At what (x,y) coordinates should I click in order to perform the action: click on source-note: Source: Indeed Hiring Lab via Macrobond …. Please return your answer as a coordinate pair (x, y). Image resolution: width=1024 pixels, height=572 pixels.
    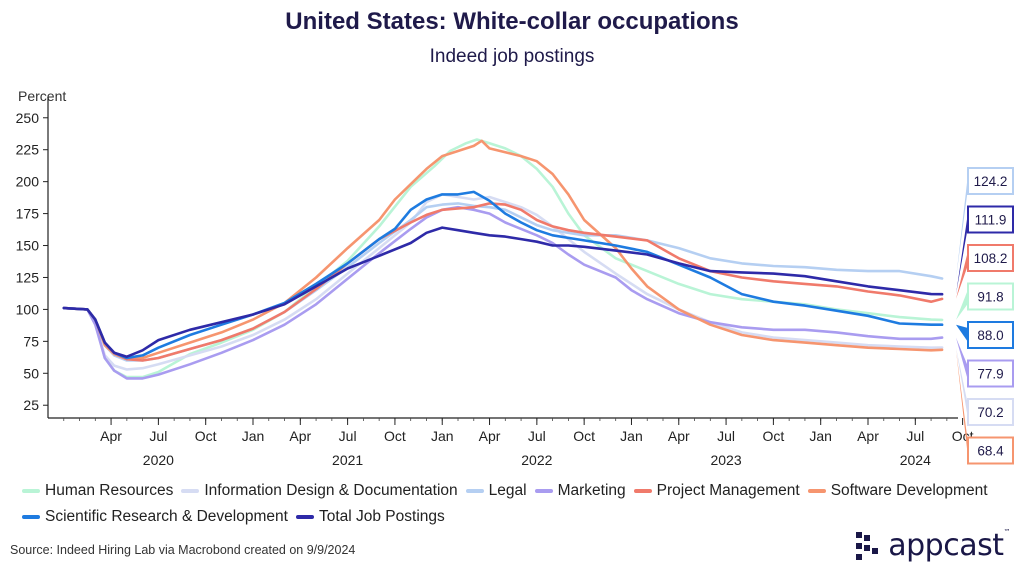
    Looking at the image, I should click on (183, 550).